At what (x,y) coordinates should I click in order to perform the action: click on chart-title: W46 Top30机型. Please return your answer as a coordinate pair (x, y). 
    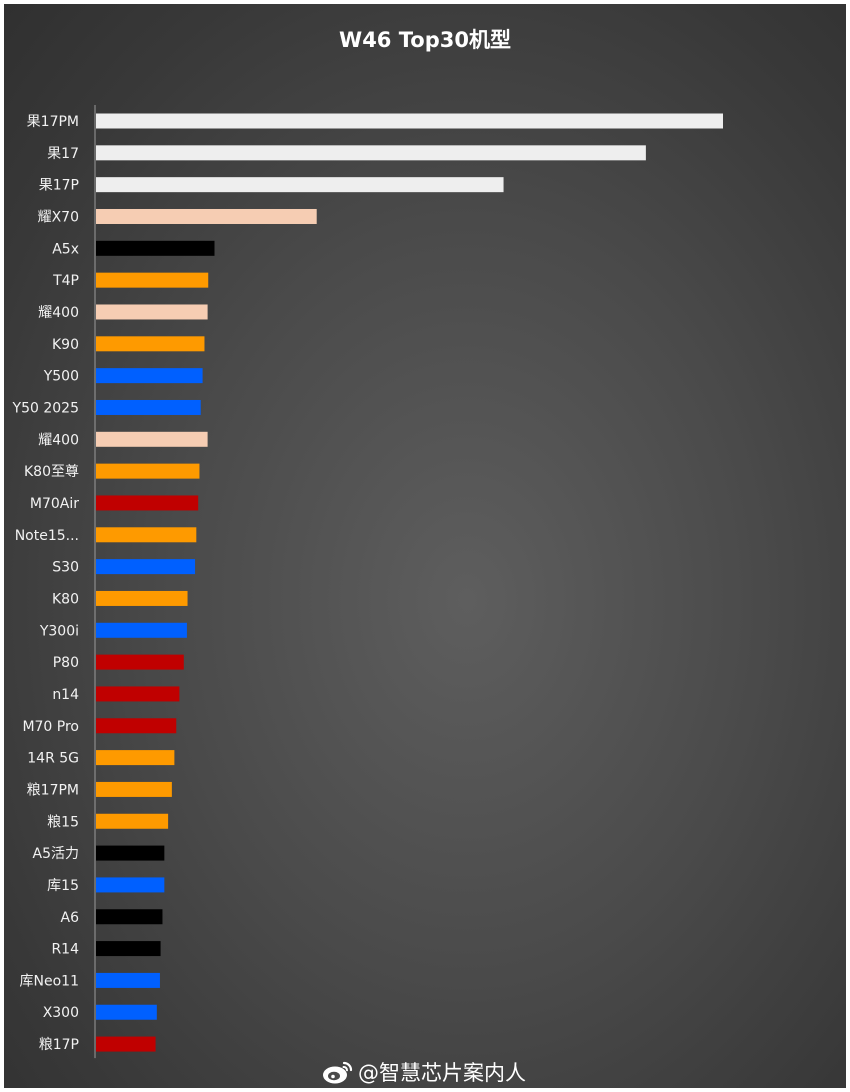
    Looking at the image, I should click on (425, 40).